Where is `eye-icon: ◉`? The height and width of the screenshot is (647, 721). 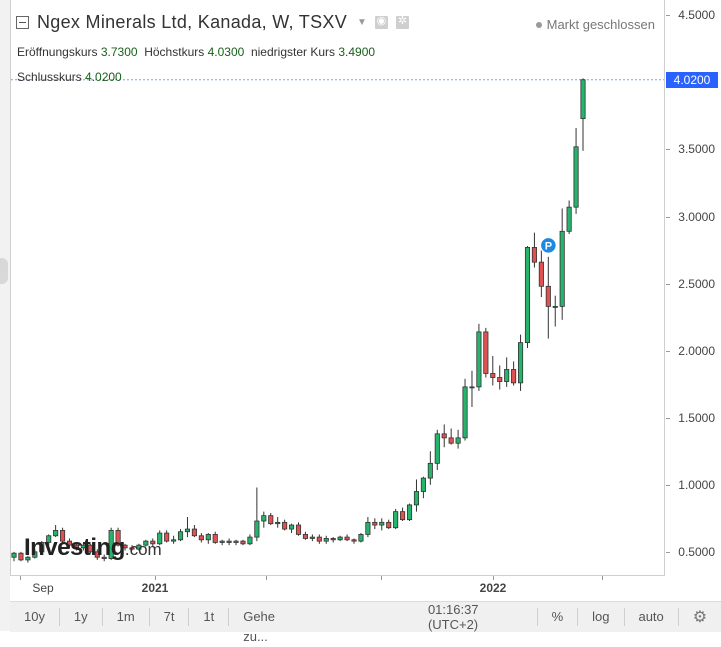
eye-icon: ◉ is located at coordinates (381, 22).